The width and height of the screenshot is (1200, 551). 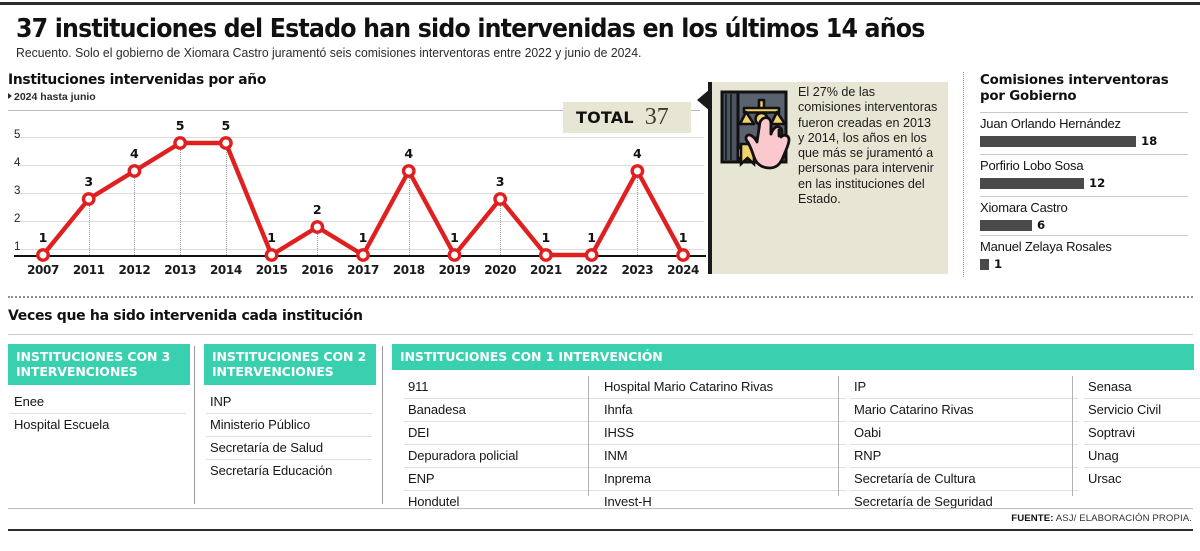 I want to click on list-item: Servicio Civil, so click(x=1142, y=410).